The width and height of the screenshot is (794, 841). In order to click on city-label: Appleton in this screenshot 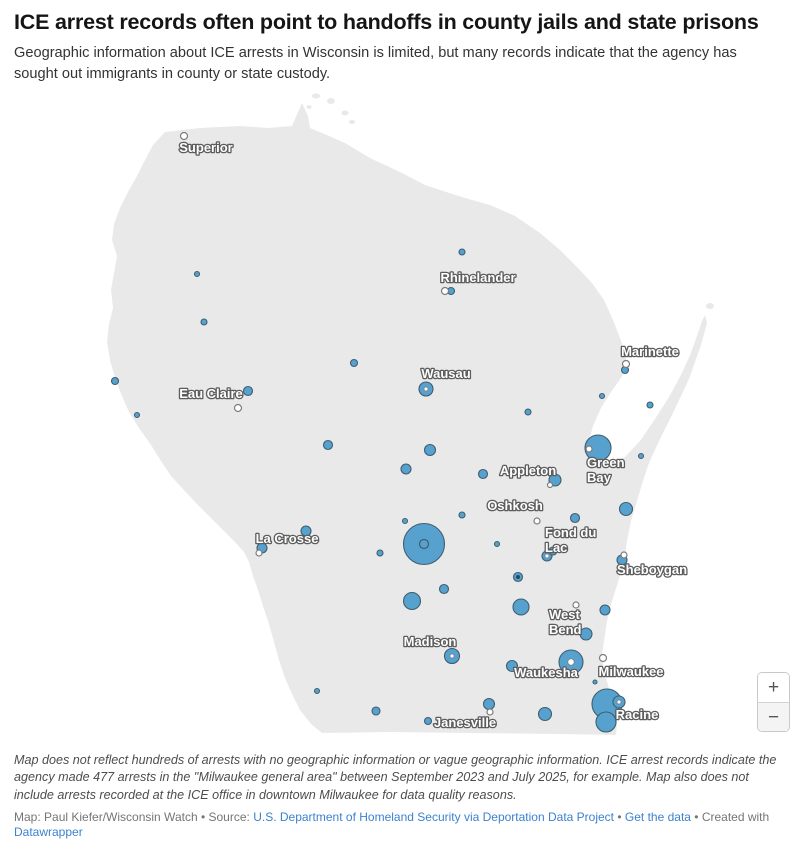, I will do `click(528, 470)`.